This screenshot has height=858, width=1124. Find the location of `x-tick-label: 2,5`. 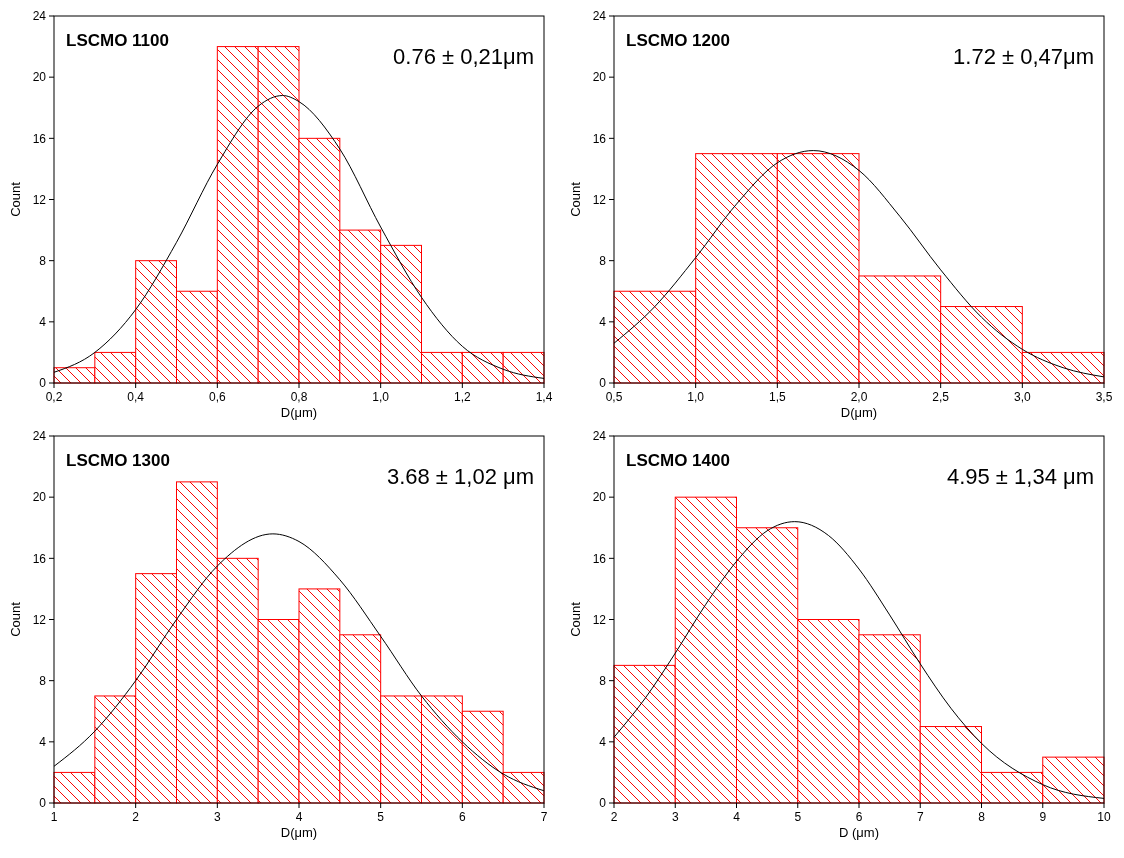

x-tick-label: 2,5 is located at coordinates (941, 397).